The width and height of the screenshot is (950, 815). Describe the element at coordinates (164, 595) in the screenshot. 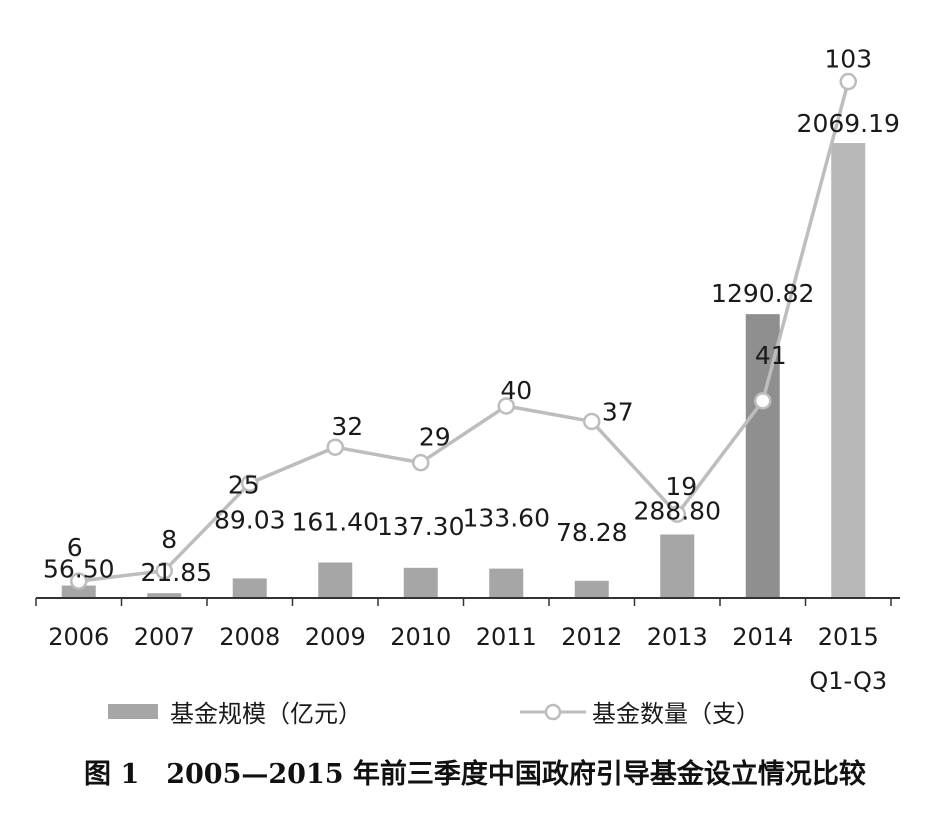

I see `bar-2007` at that location.